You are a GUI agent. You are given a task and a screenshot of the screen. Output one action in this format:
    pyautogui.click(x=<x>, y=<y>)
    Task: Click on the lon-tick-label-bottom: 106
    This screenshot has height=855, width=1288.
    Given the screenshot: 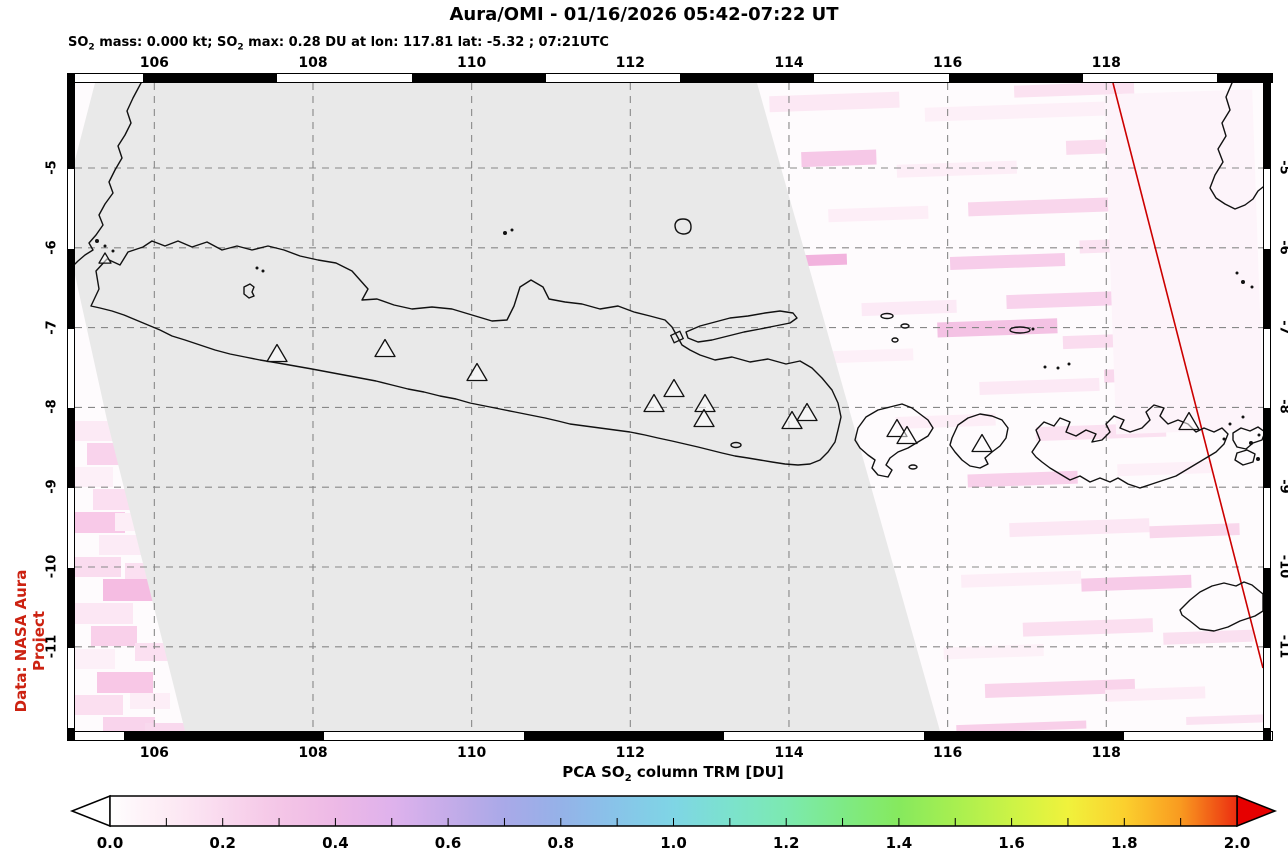 What is the action you would take?
    pyautogui.click(x=154, y=753)
    